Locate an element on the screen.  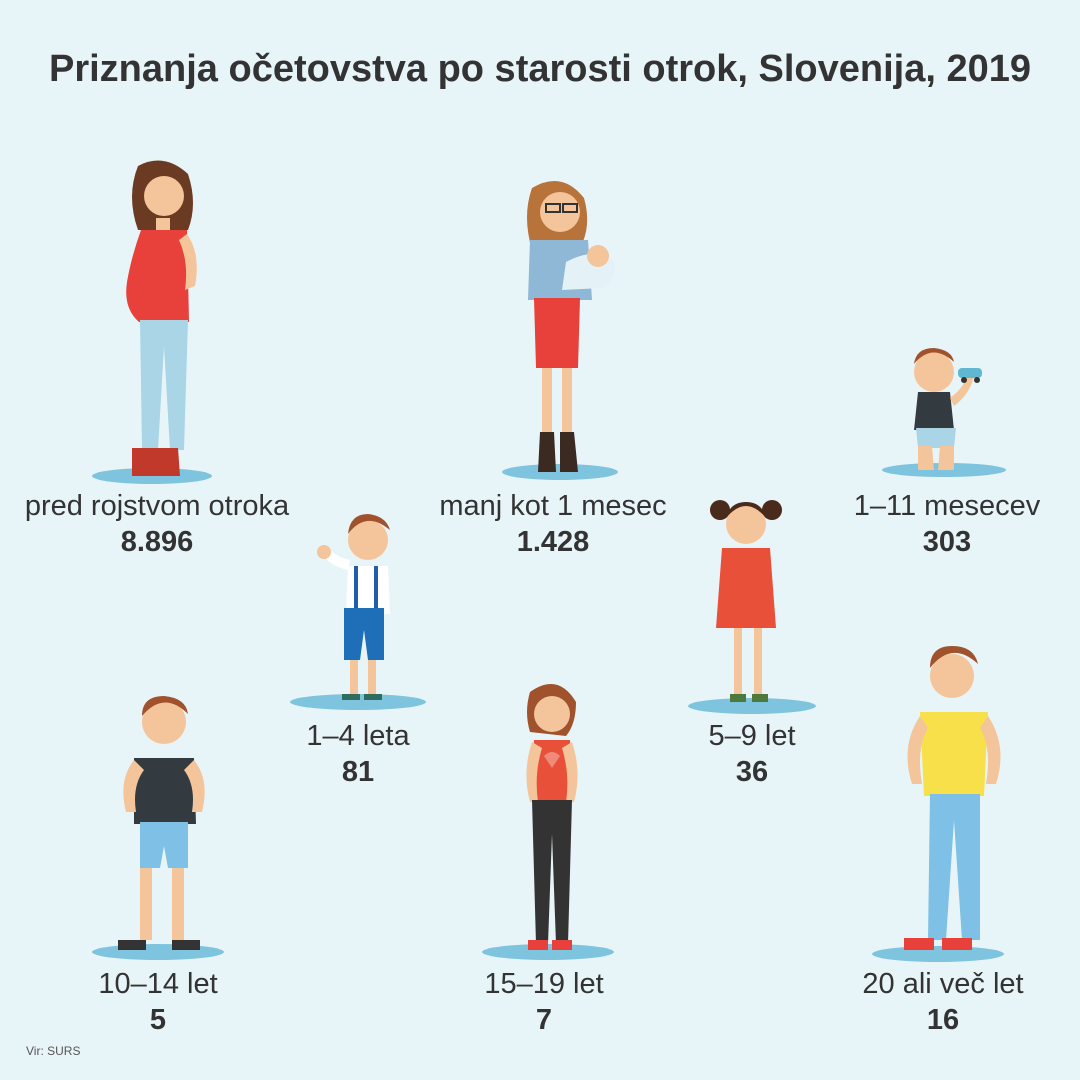
category-value: 8.896 is located at coordinates (157, 542).